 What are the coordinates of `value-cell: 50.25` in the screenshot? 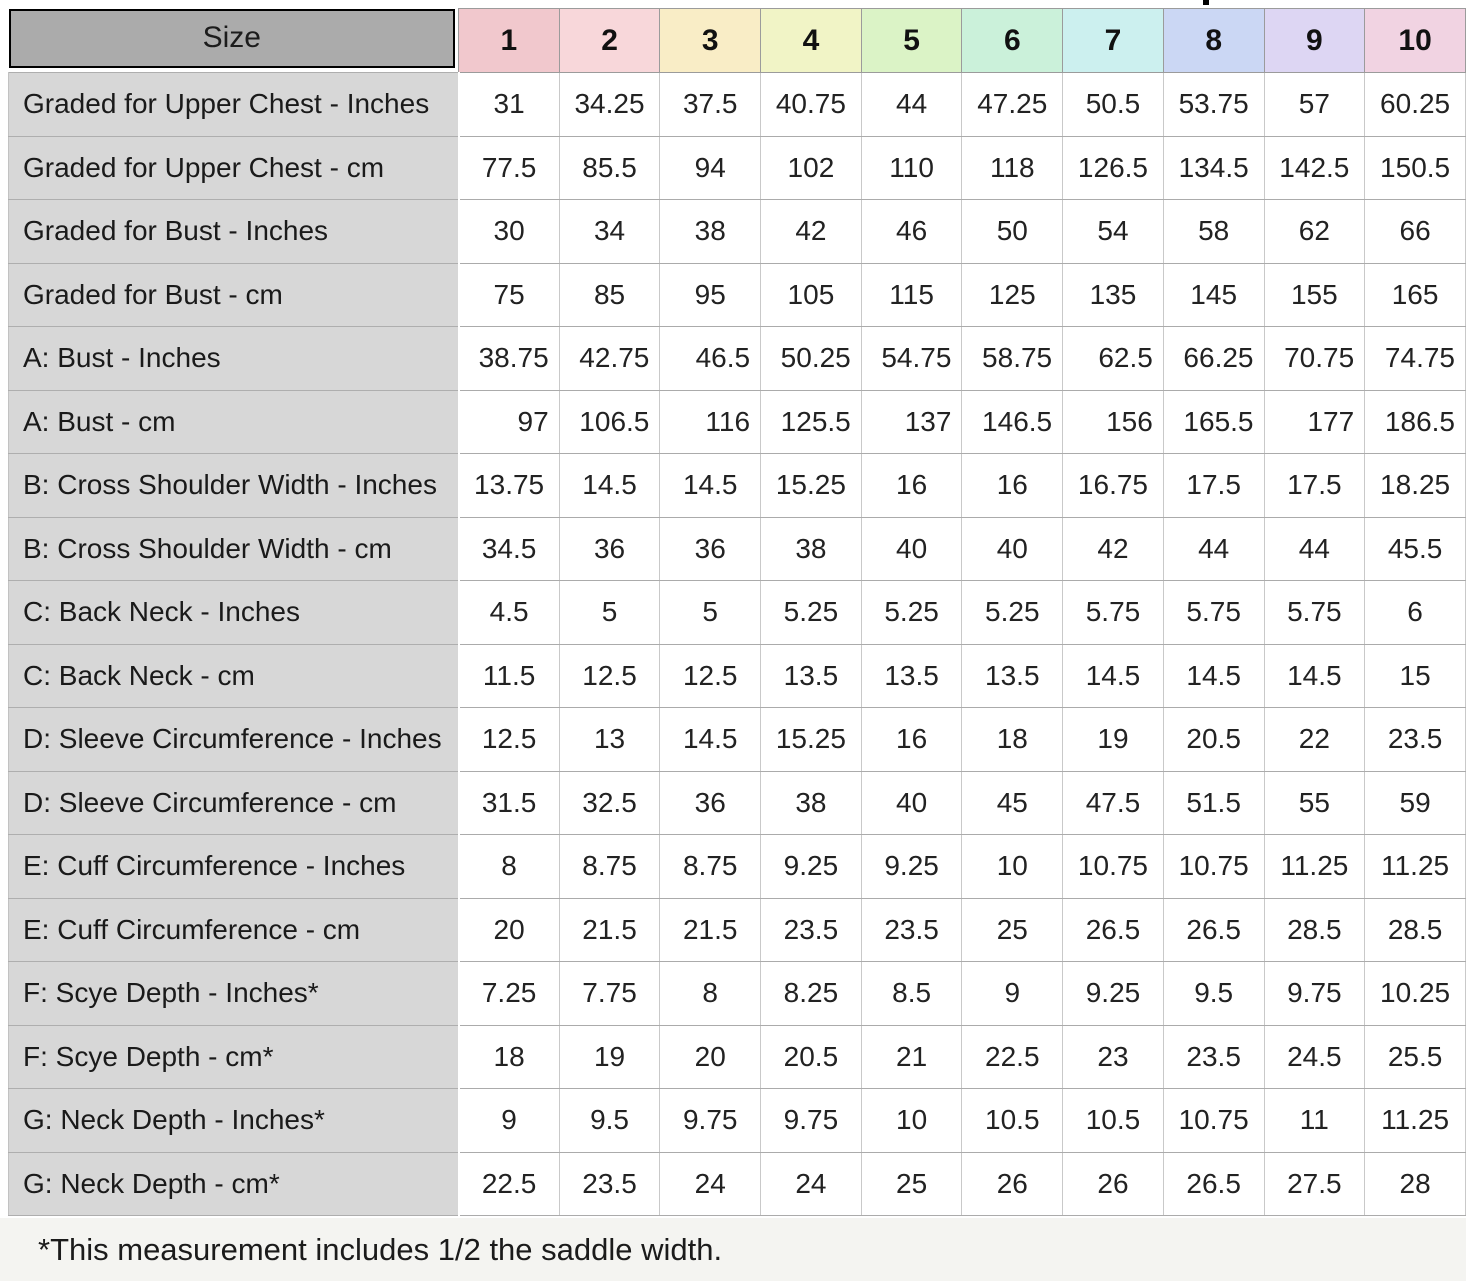 It's located at (811, 358).